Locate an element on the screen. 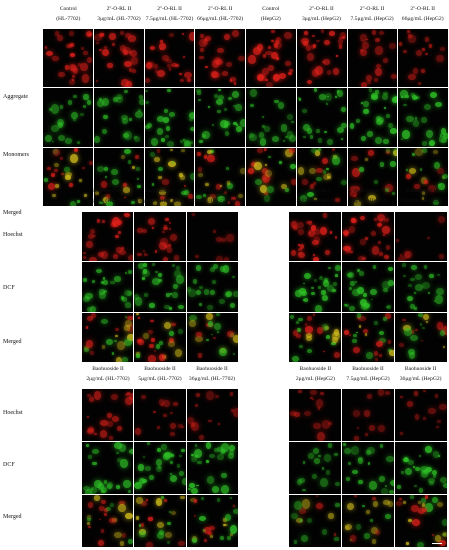  panel-c-row-label-hoechst: Hoechst is located at coordinates (13, 413).